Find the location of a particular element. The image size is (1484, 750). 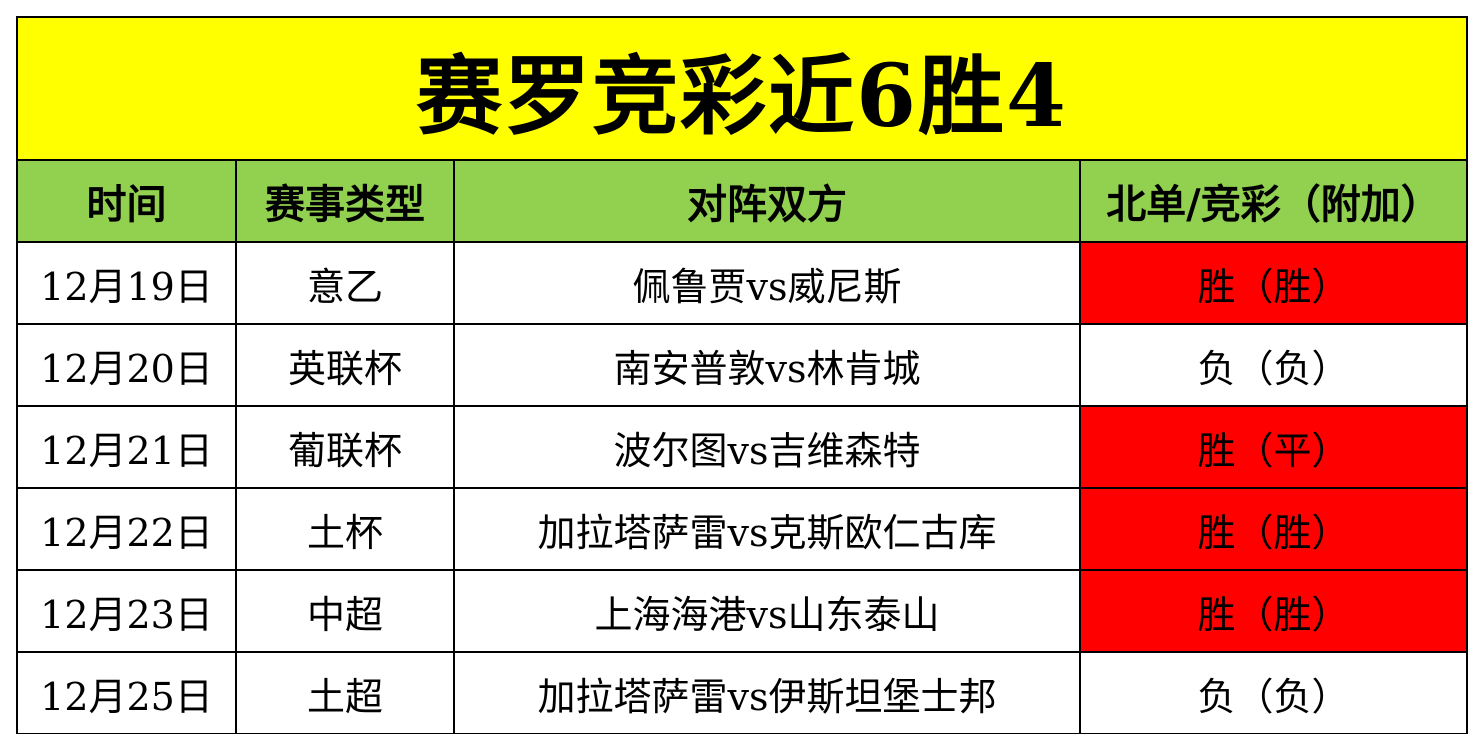

table-row: 12月21日 葡联杯 波尔图vs吉维森特 胜（平） is located at coordinates (742, 447).